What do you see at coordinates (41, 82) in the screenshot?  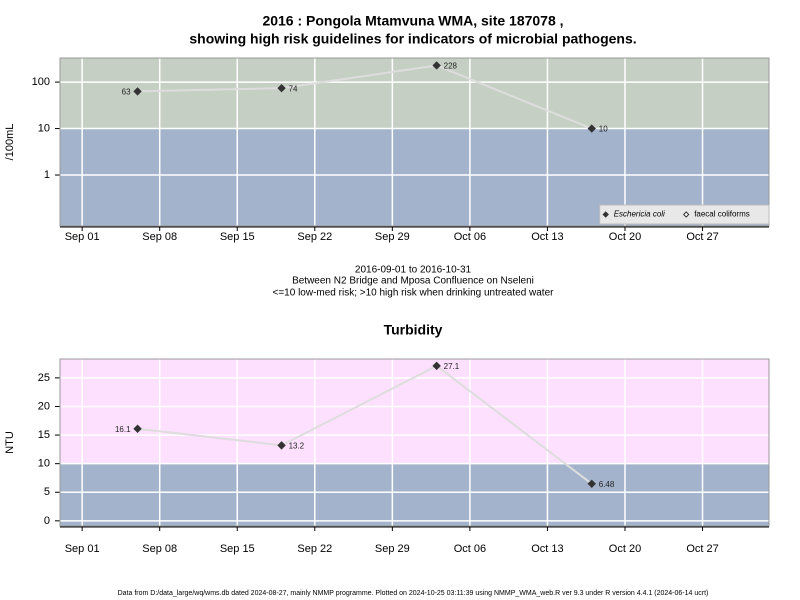 I see `y-tick-label: 100` at bounding box center [41, 82].